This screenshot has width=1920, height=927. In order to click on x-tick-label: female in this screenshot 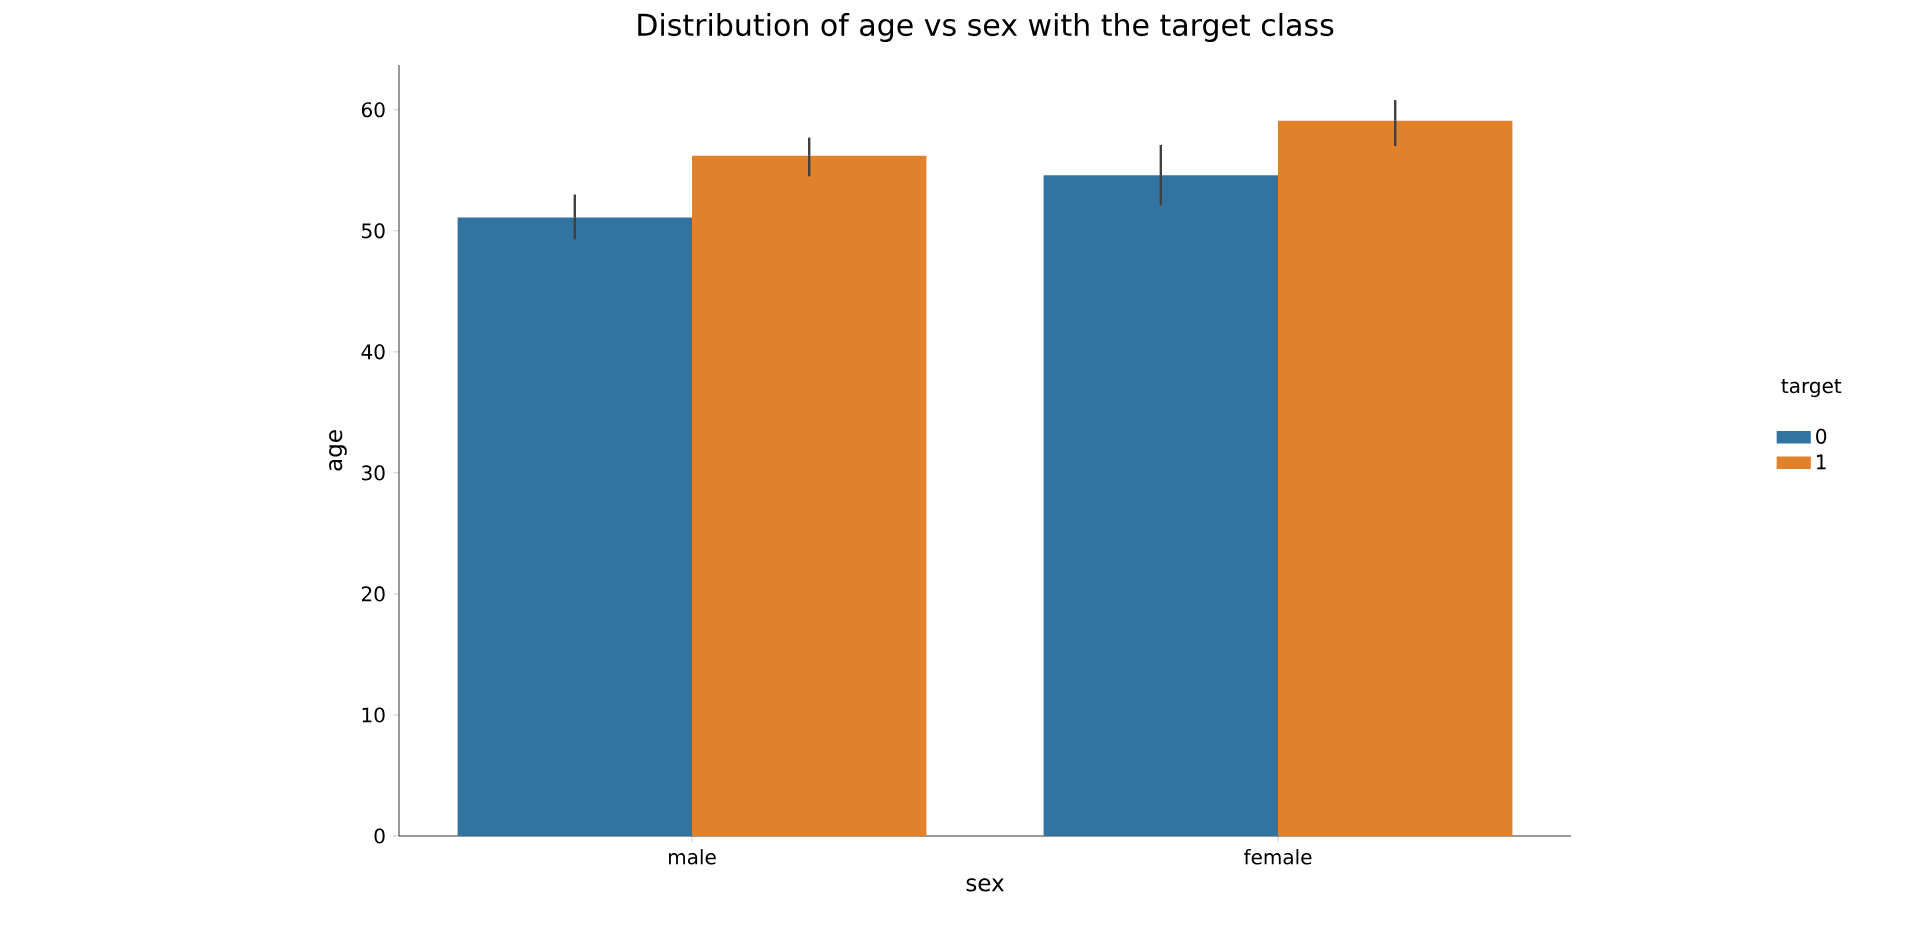, I will do `click(1278, 857)`.